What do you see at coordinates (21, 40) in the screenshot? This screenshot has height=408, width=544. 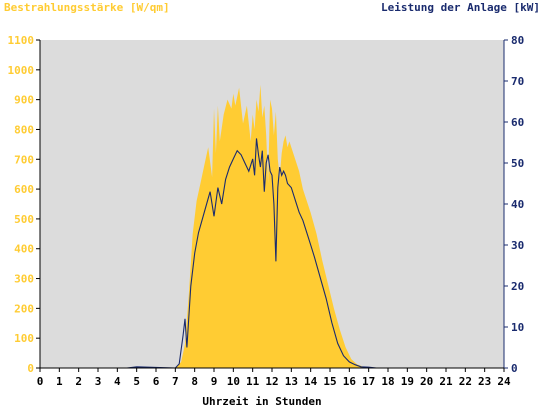 I see `left-tick-label: 1100` at bounding box center [21, 40].